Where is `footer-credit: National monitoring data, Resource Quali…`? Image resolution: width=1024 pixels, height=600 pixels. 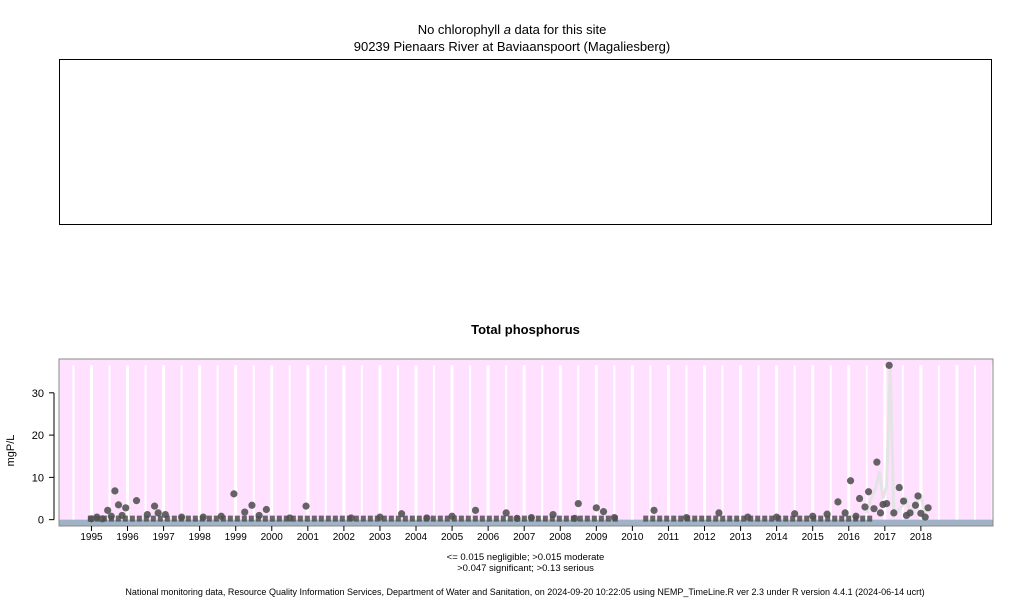
footer-credit: National monitoring data, Resource Quali… is located at coordinates (525, 592).